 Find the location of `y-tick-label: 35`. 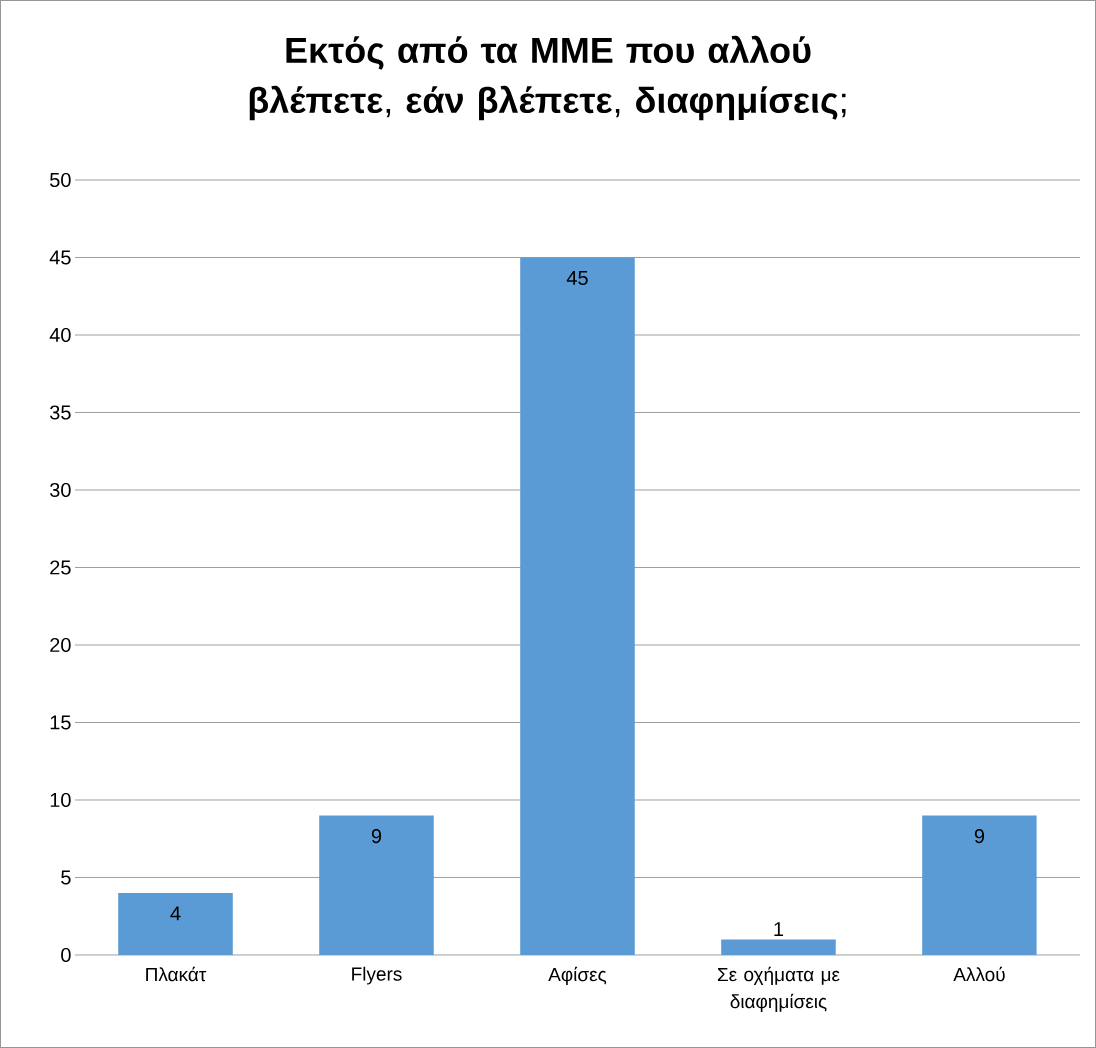

y-tick-label: 35 is located at coordinates (60, 412).